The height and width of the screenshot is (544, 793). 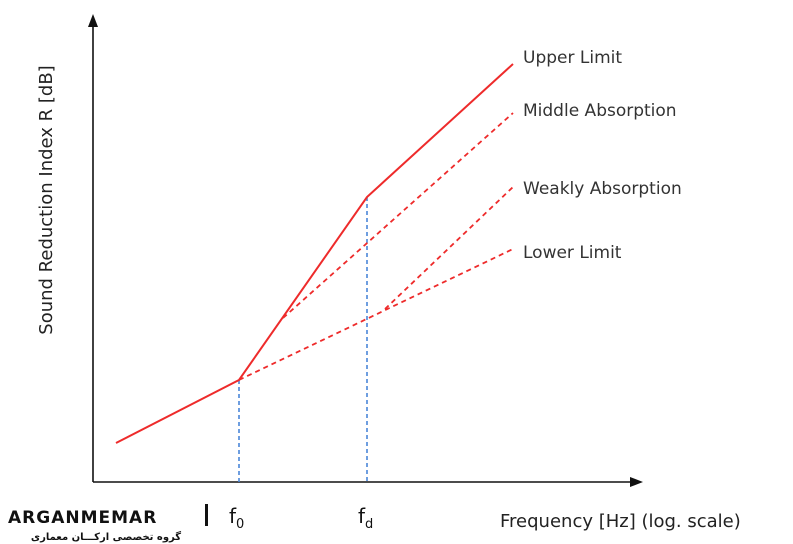 I want to click on y-axis-arrow, so click(x=93, y=20).